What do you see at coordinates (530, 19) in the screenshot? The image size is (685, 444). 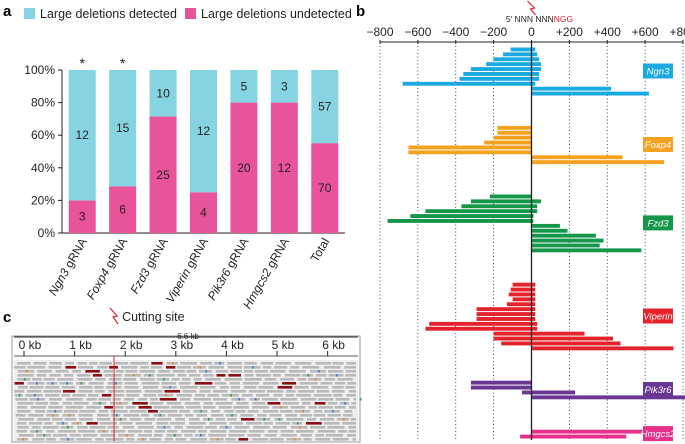 I see `sequence-prefix: 5′ NNN NNN` at bounding box center [530, 19].